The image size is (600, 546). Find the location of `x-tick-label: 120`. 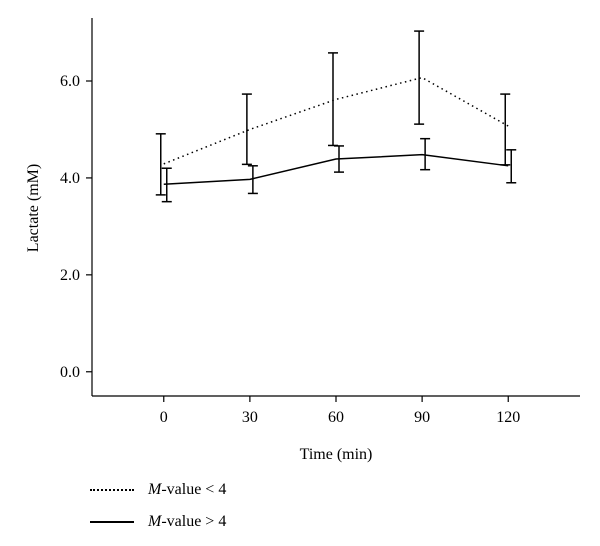

x-tick-label: 120 is located at coordinates (508, 417).